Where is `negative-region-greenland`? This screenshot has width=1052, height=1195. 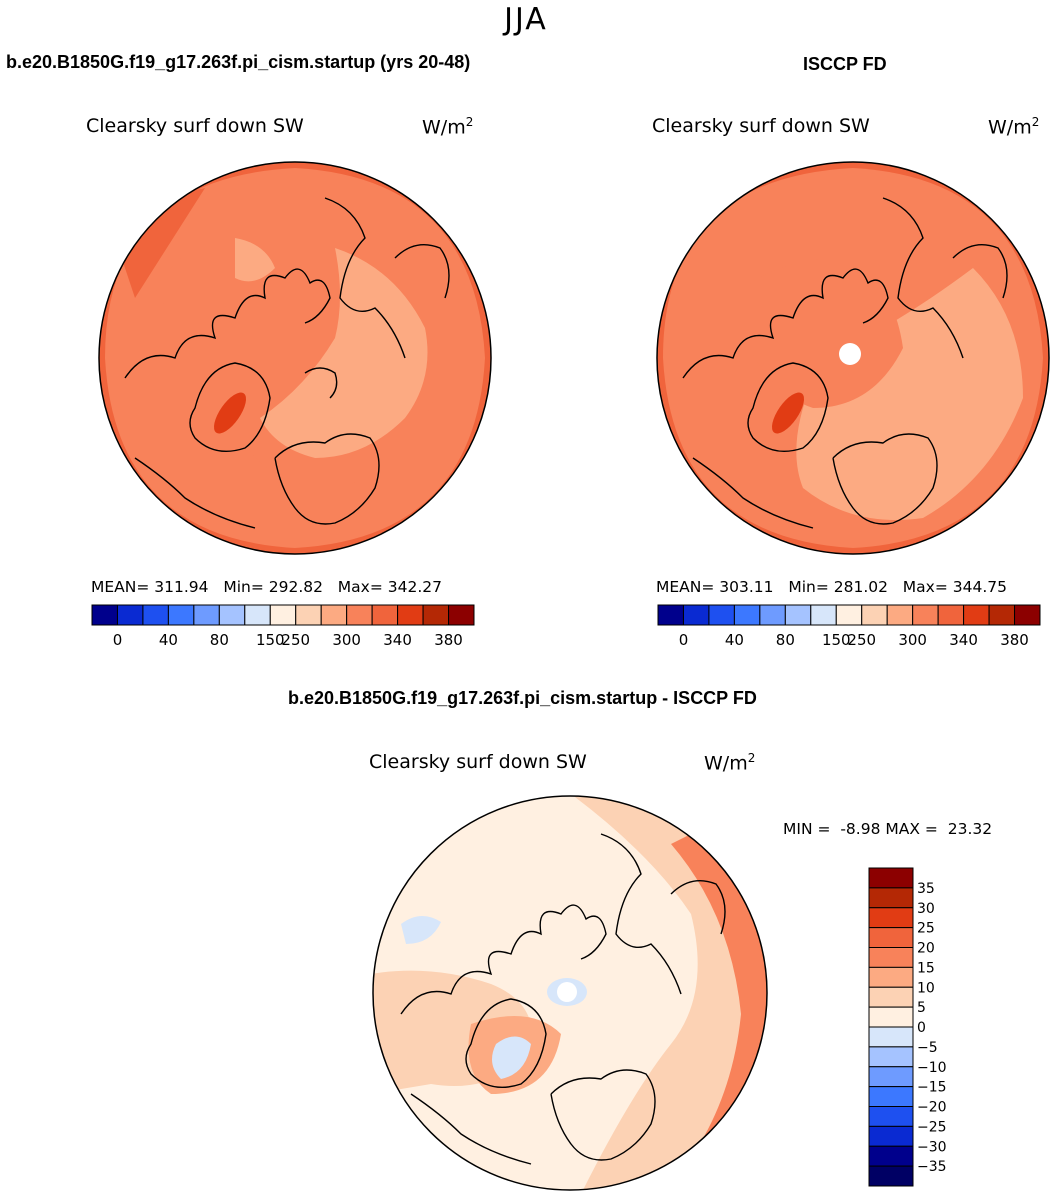 negative-region-greenland is located at coordinates (511, 1057).